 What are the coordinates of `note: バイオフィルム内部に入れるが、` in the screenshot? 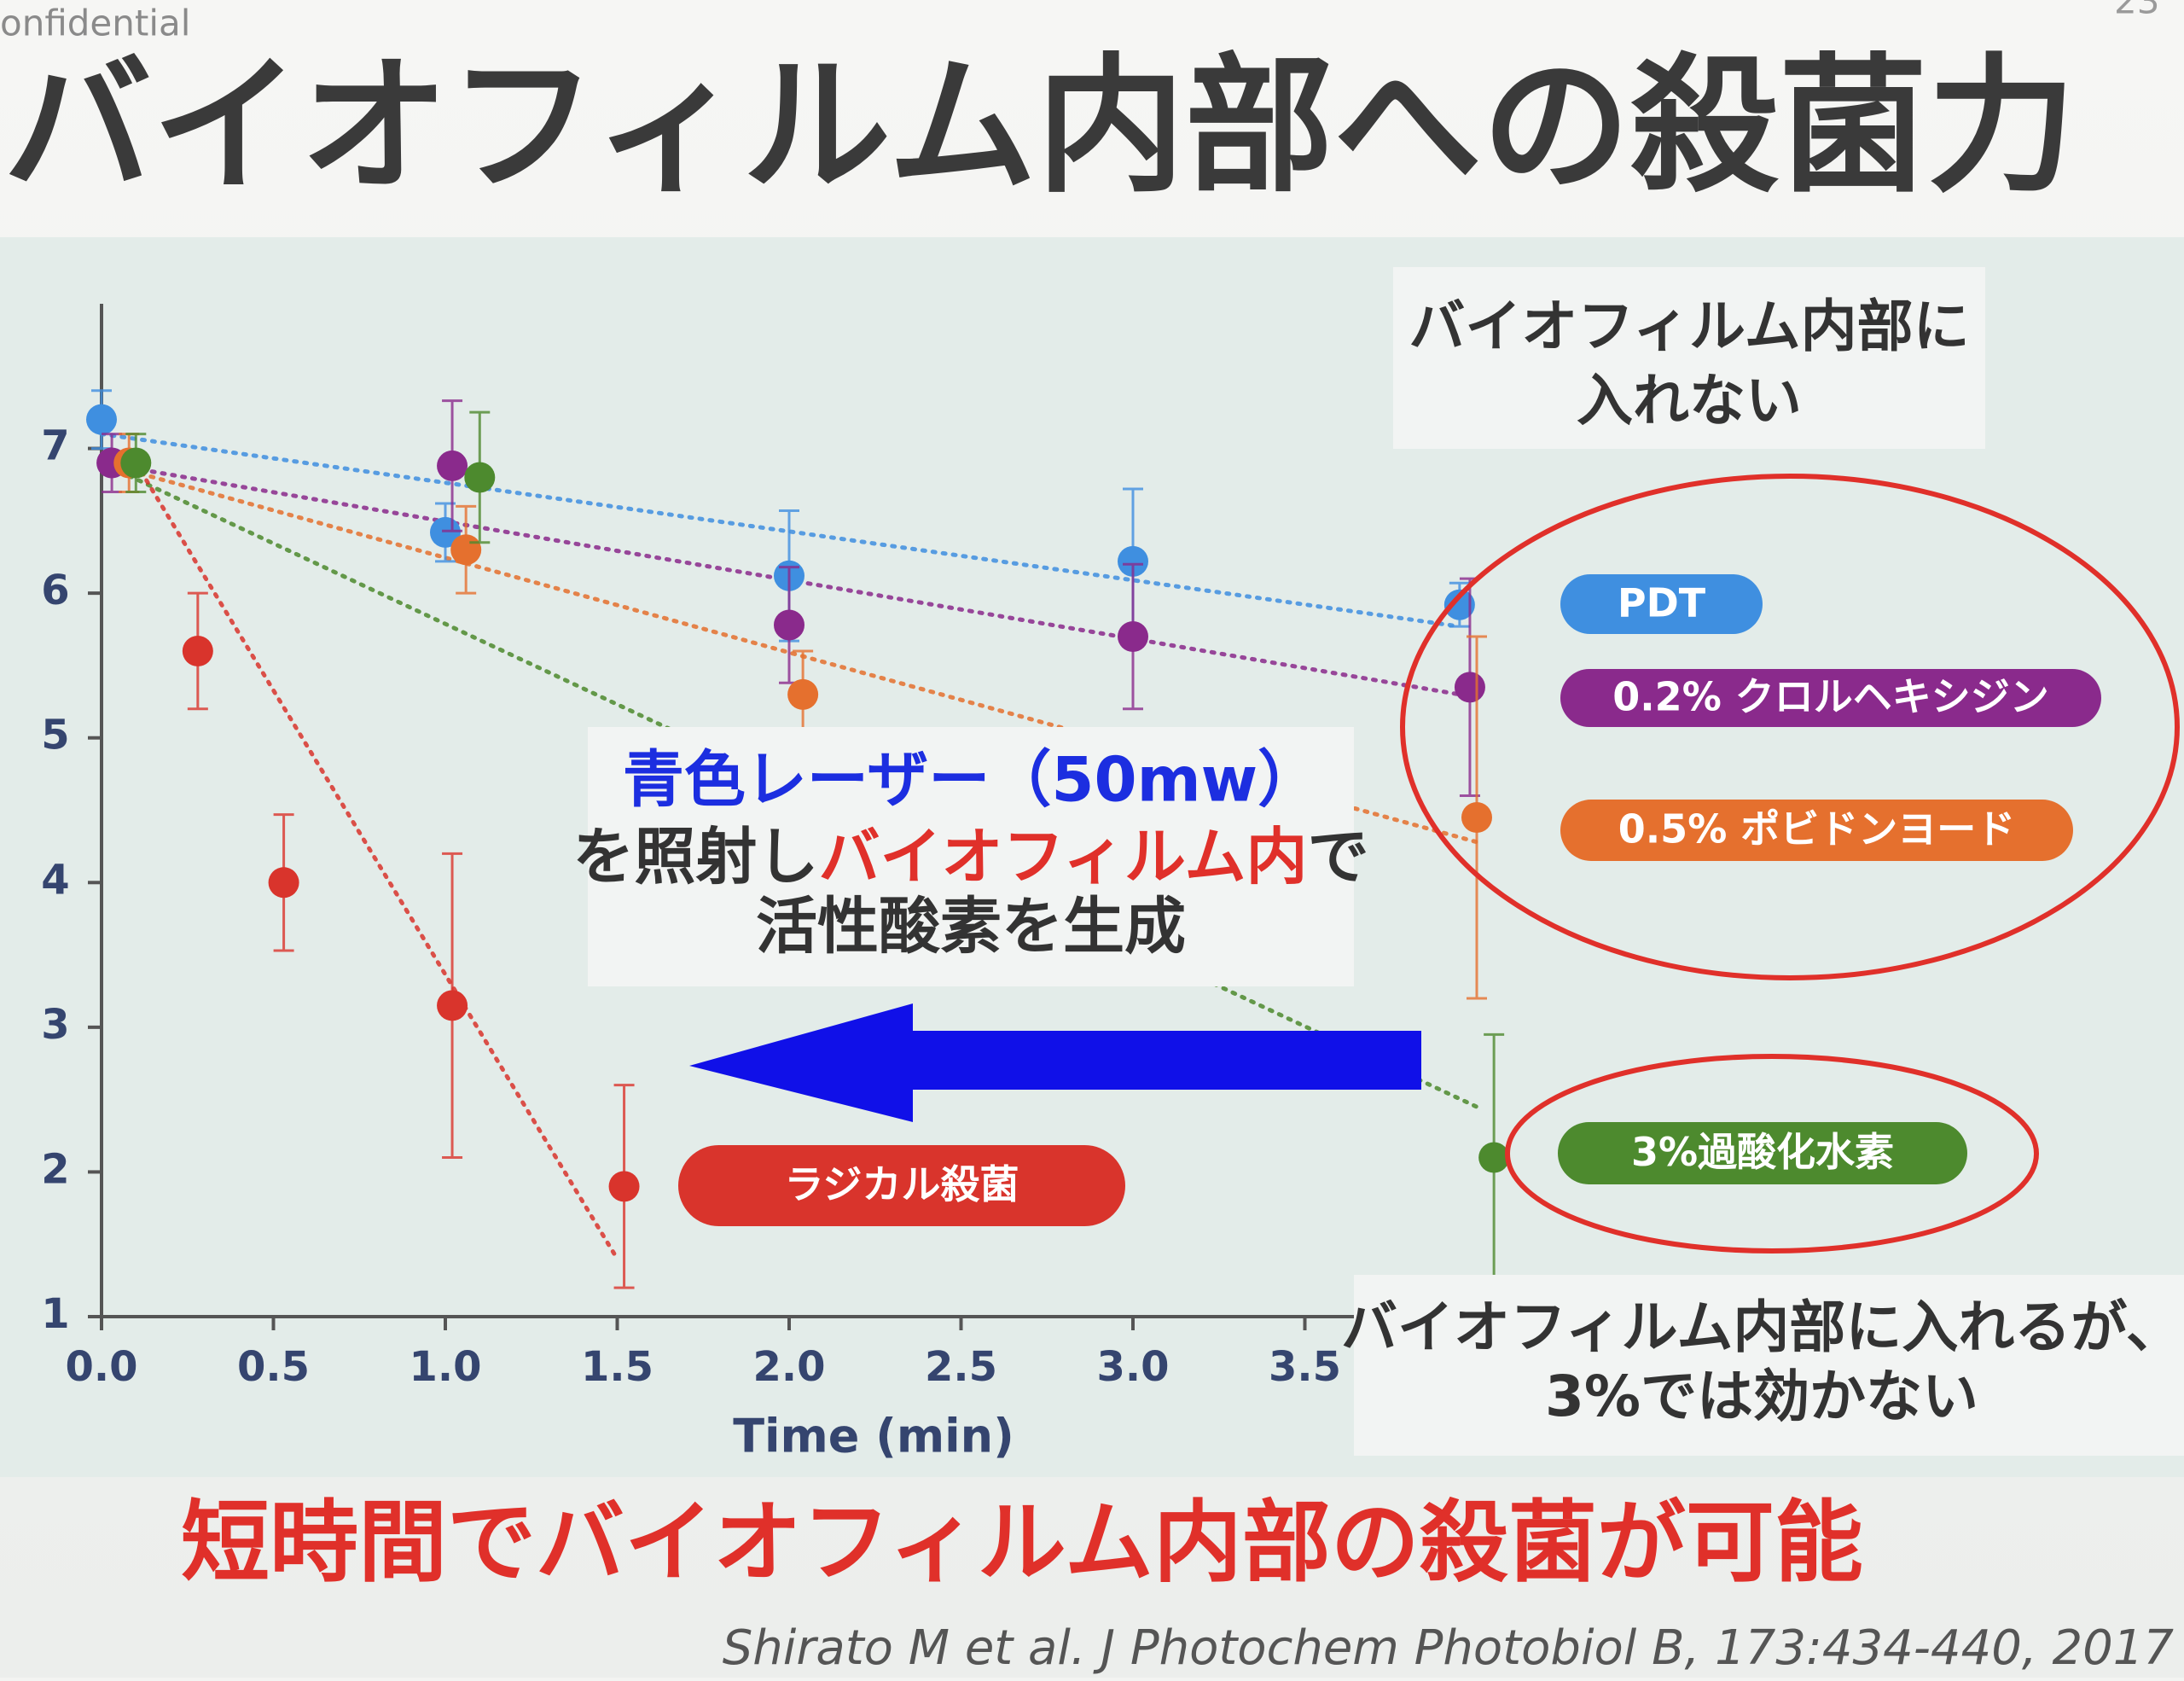 It's located at (1762, 1327).